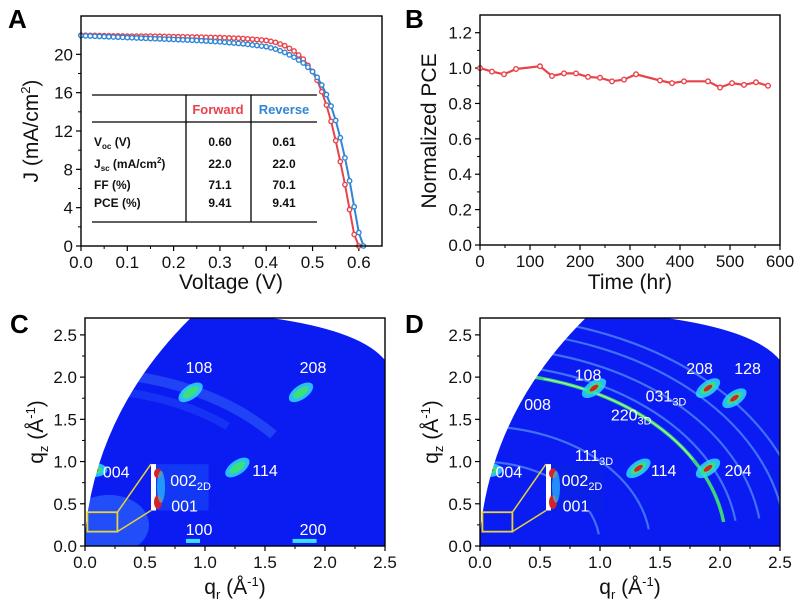 This screenshot has height=612, width=799. Describe the element at coordinates (460, 377) in the screenshot. I see `y-tick-label: 2.0` at that location.